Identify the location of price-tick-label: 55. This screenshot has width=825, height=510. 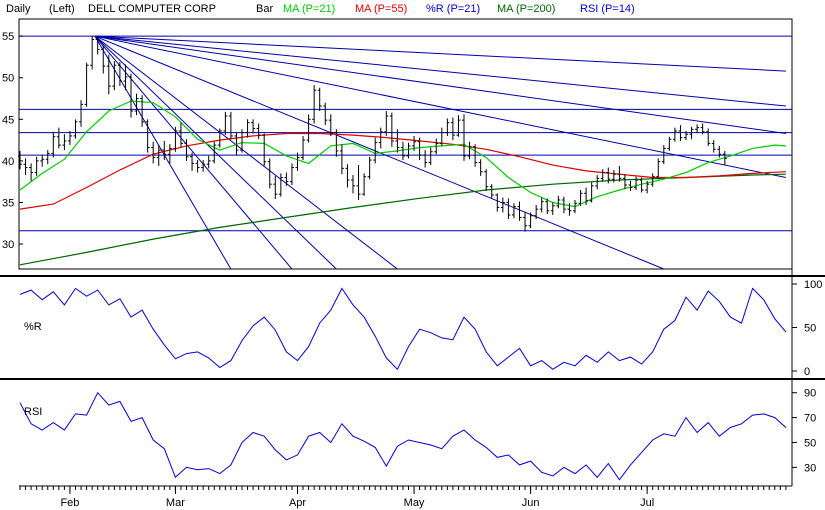
(8, 37).